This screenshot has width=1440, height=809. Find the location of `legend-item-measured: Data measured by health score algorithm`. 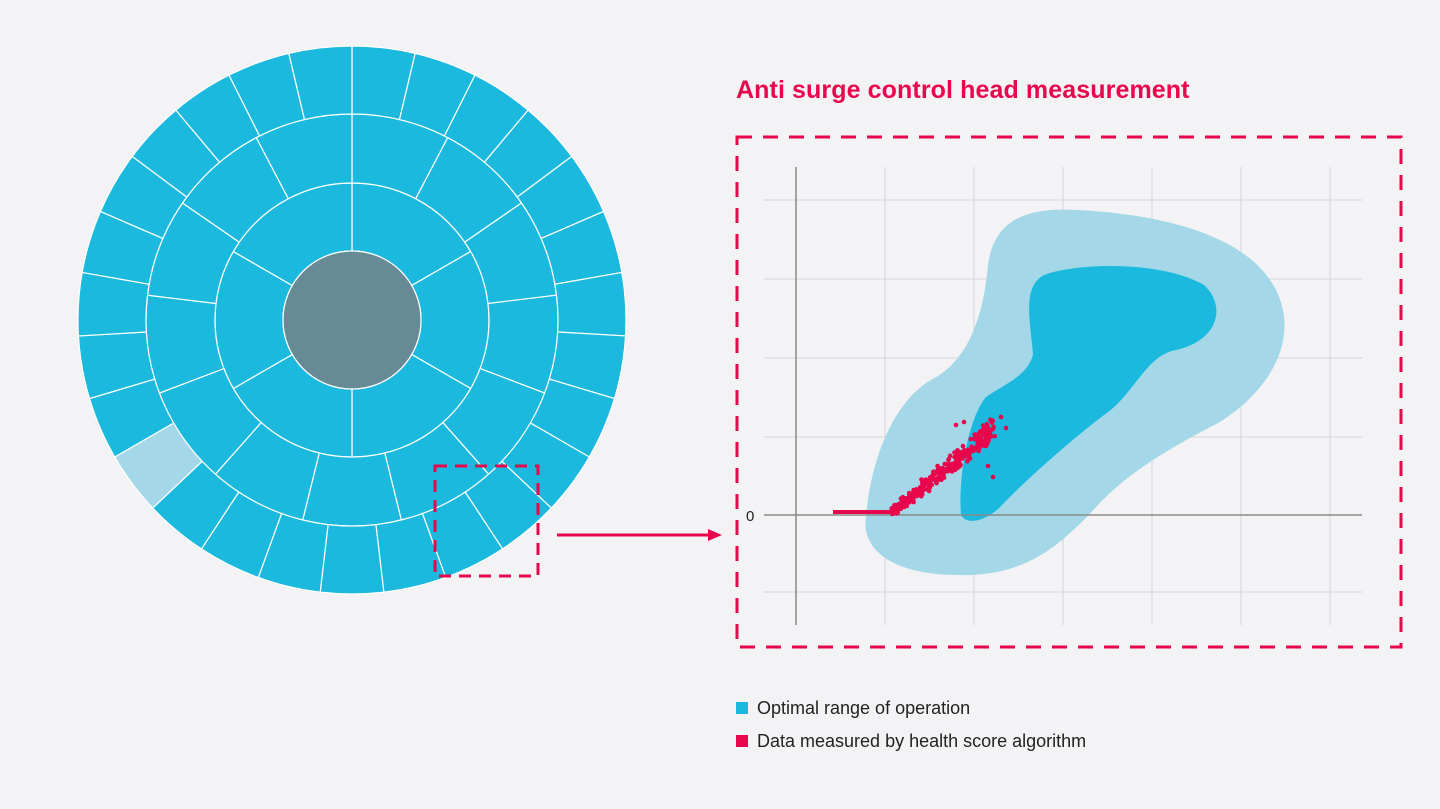

legend-item-measured: Data measured by health score algorithm is located at coordinates (911, 741).